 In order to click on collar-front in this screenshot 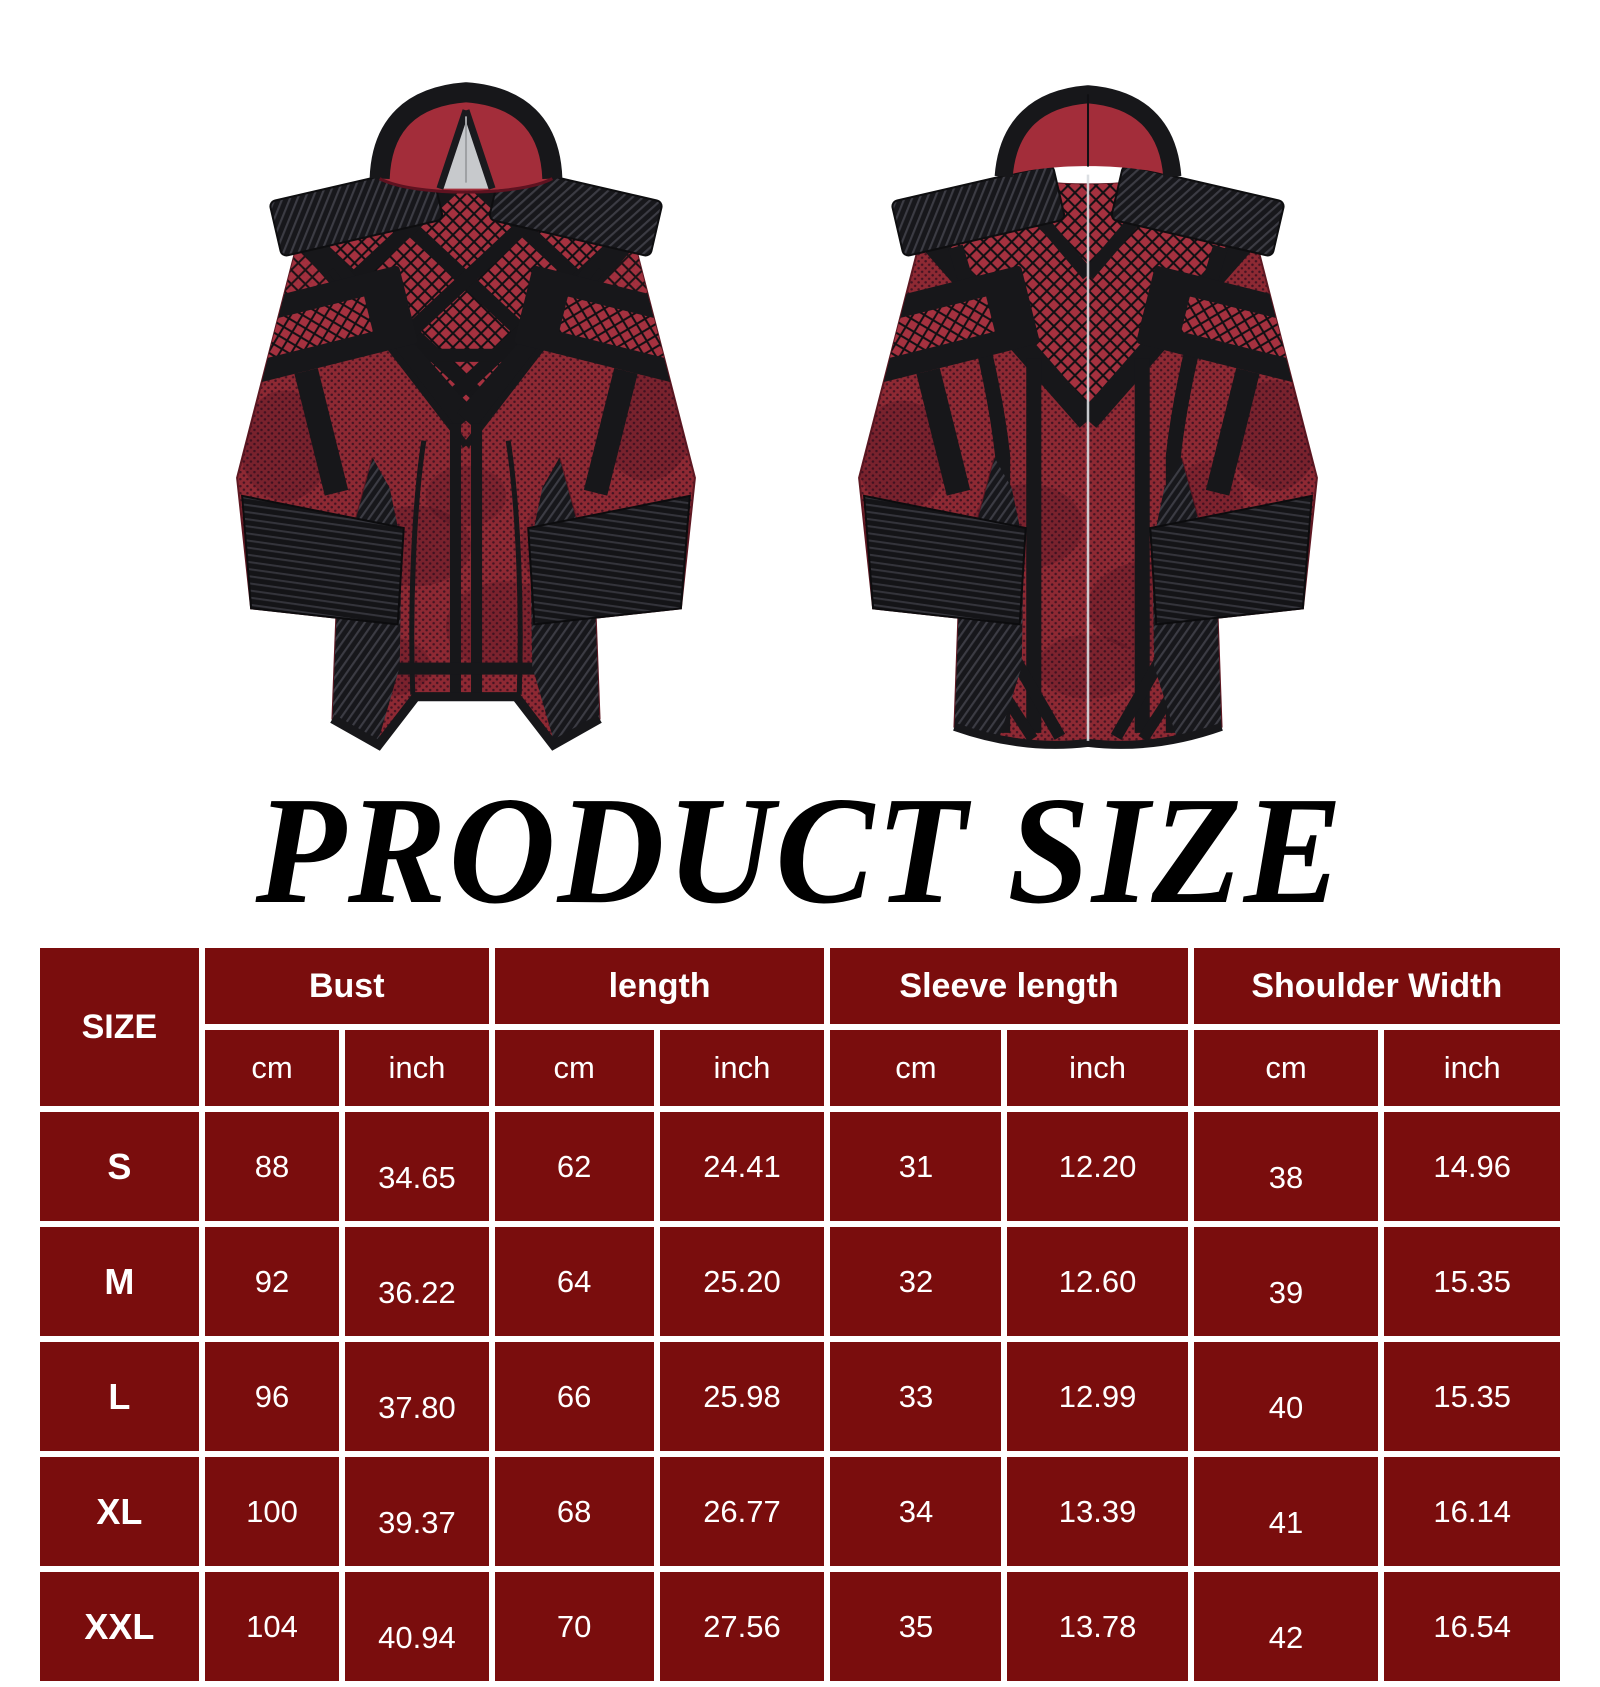, I will do `click(466, 138)`.